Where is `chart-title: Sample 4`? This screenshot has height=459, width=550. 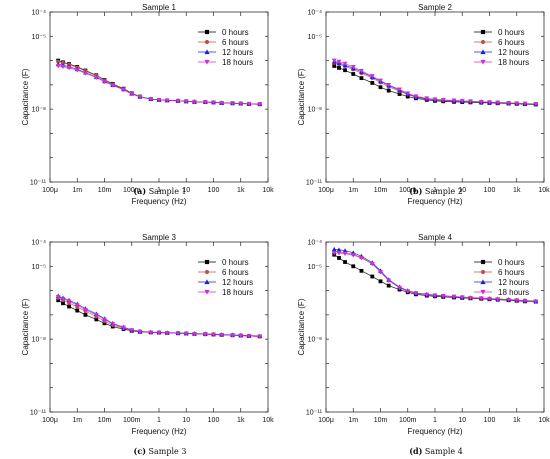 chart-title: Sample 4 is located at coordinates (435, 237).